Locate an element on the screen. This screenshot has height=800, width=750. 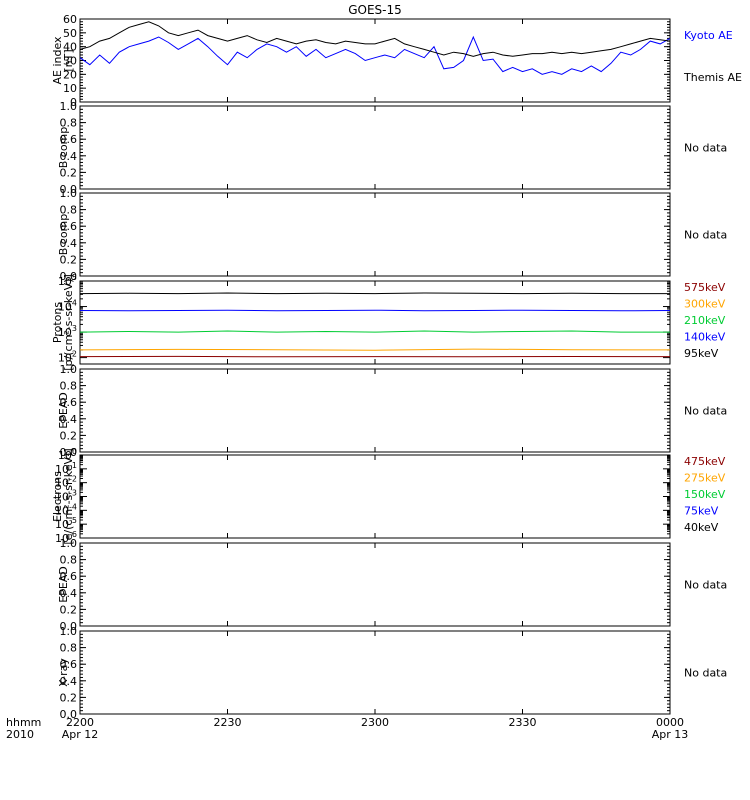
series-line-210kev is located at coordinates (375, 331).